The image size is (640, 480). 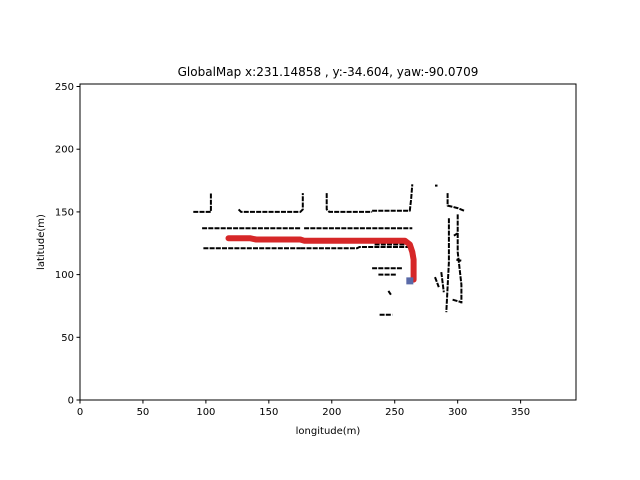 I want to click on x-tick-label: 250, so click(x=394, y=412).